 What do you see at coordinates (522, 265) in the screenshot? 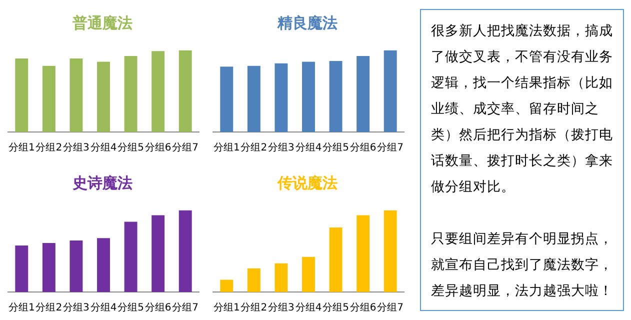
I see `text: 只要组间差异有个明显拐点，就宣布自己找到了魔法数字，差异越明显，法力越强大啦！` at bounding box center [522, 265].